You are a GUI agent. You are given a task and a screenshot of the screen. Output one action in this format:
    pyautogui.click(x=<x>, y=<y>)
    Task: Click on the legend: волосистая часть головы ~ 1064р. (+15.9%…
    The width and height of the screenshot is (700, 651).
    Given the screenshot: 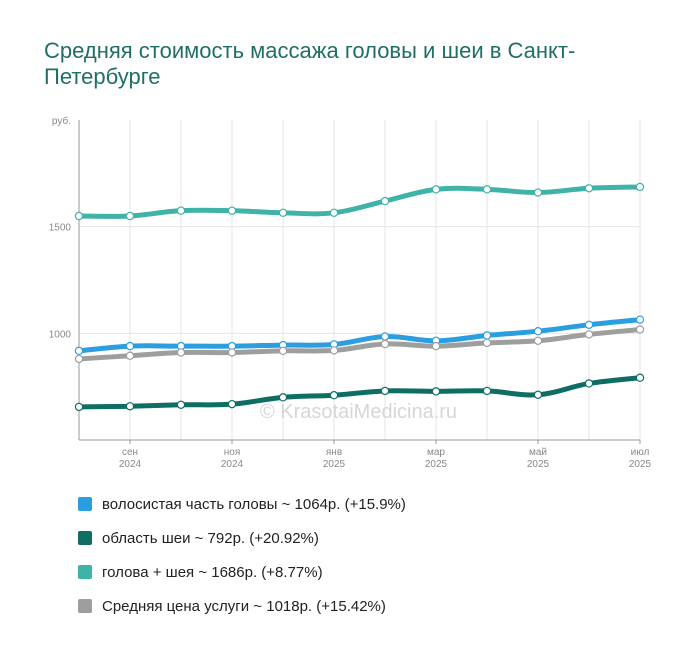 What is the action you would take?
    pyautogui.click(x=242, y=555)
    